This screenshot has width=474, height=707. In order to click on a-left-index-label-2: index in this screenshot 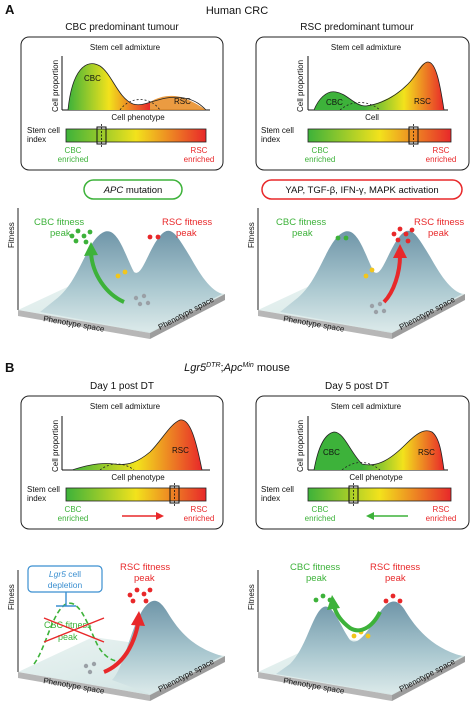, I will do `click(36, 139)`.